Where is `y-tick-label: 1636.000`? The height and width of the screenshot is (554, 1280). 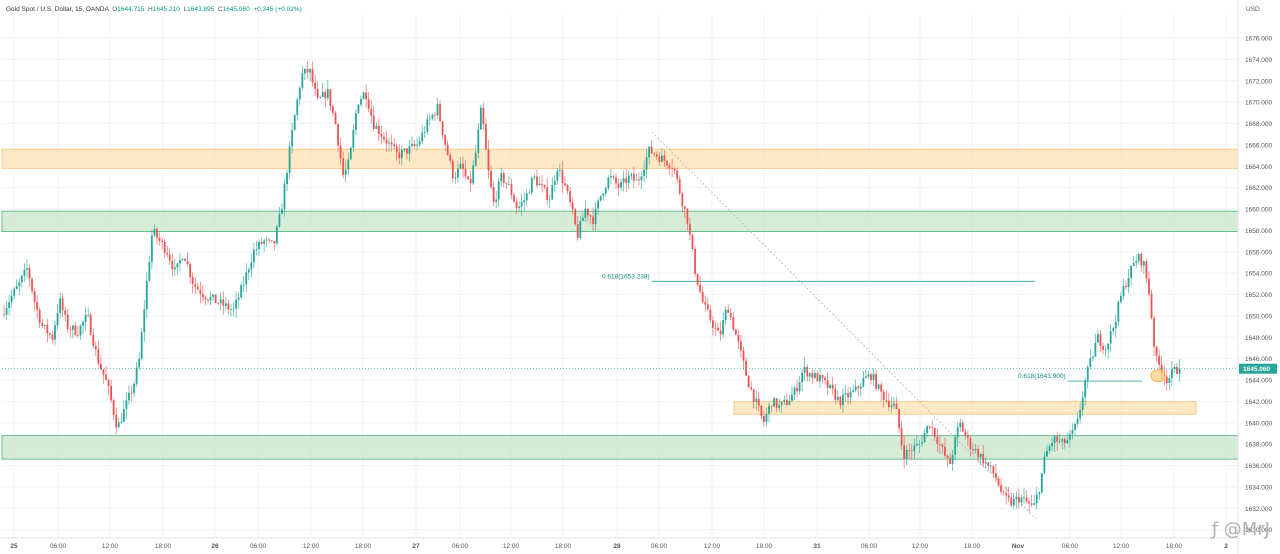 y-tick-label: 1636.000 is located at coordinates (1258, 466).